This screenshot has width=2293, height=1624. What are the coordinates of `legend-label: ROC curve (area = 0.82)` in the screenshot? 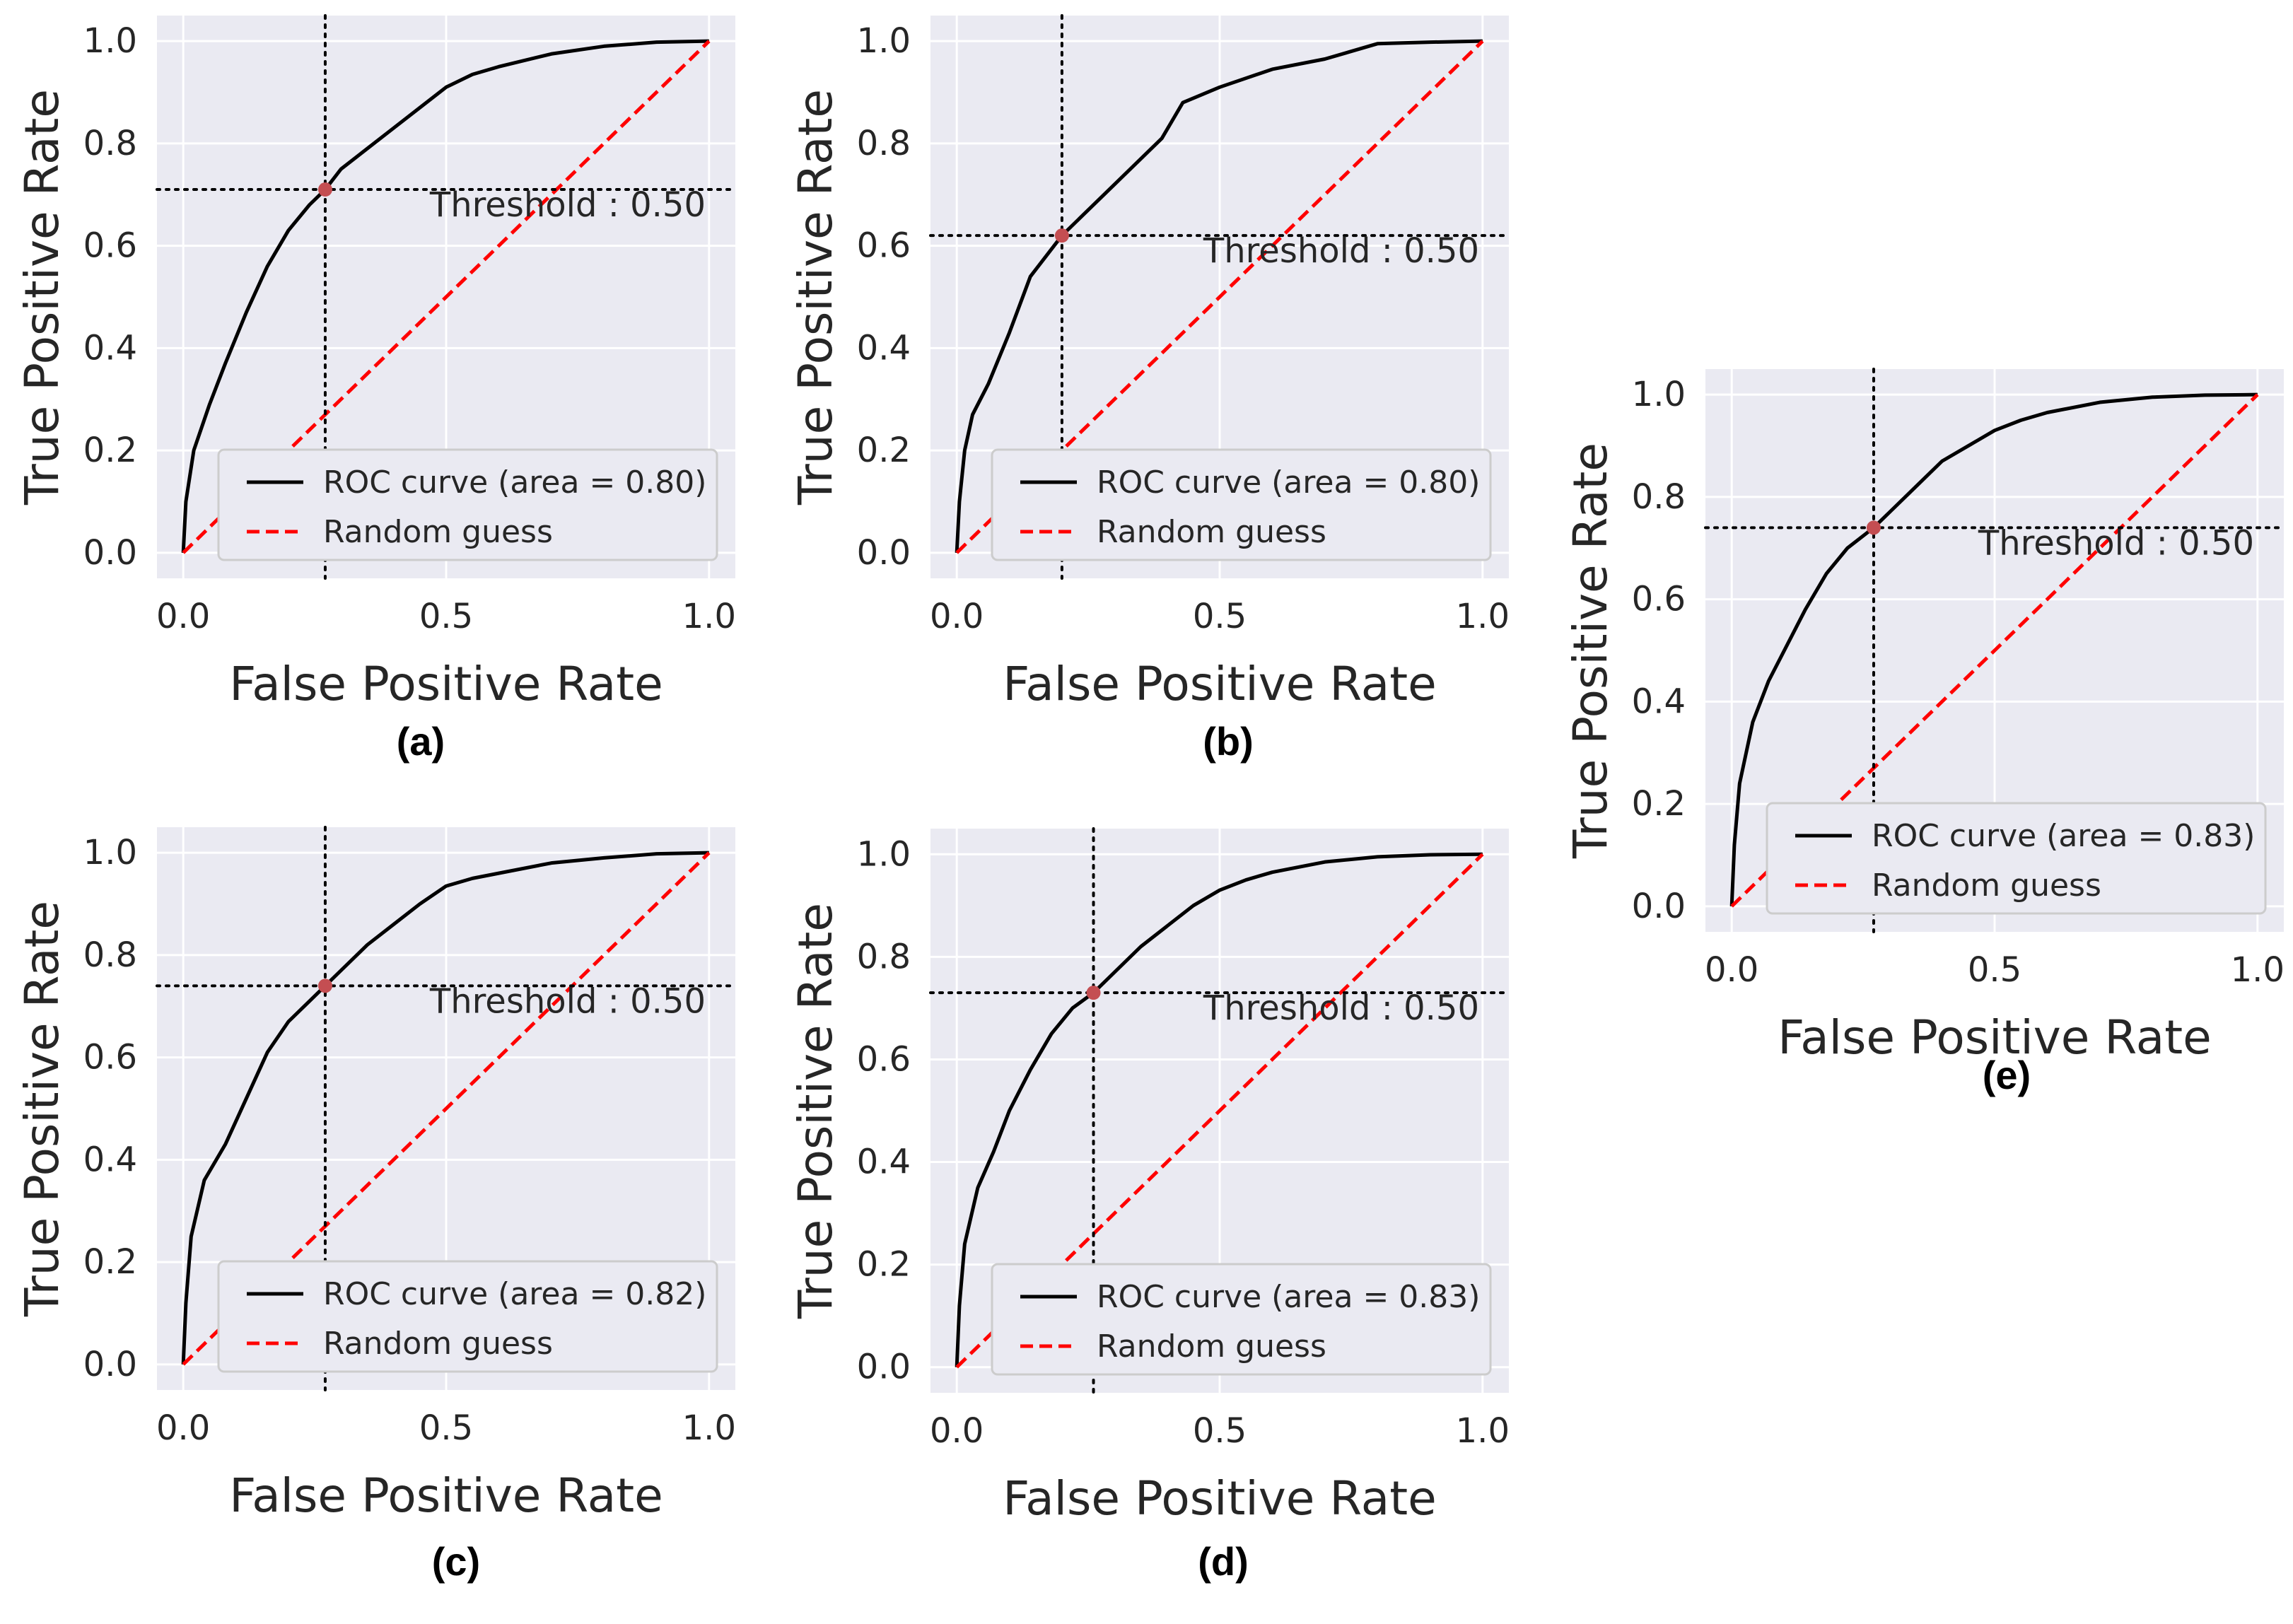 It's located at (514, 1294).